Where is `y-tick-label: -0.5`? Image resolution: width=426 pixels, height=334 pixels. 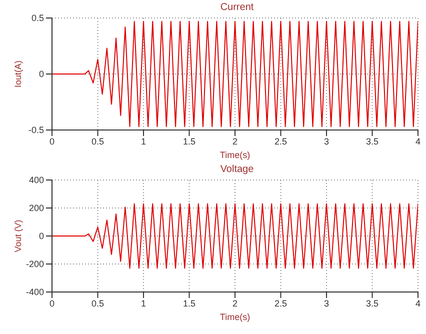
y-tick-label: -0.5 is located at coordinates (36, 130).